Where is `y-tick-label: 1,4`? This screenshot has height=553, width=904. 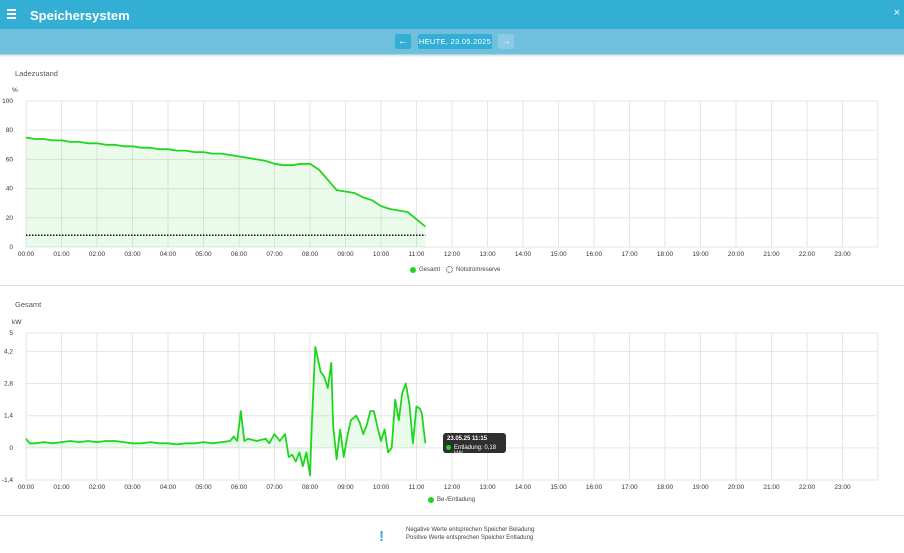 y-tick-label: 1,4 is located at coordinates (8, 416).